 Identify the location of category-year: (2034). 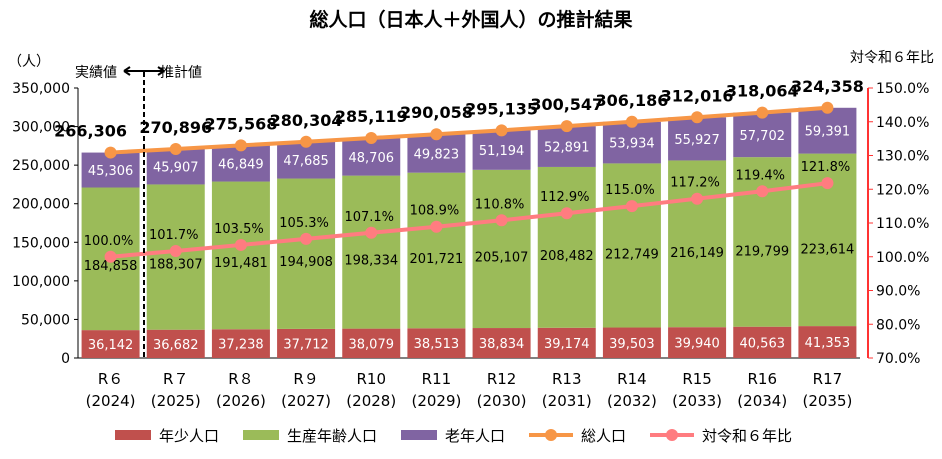
(762, 401).